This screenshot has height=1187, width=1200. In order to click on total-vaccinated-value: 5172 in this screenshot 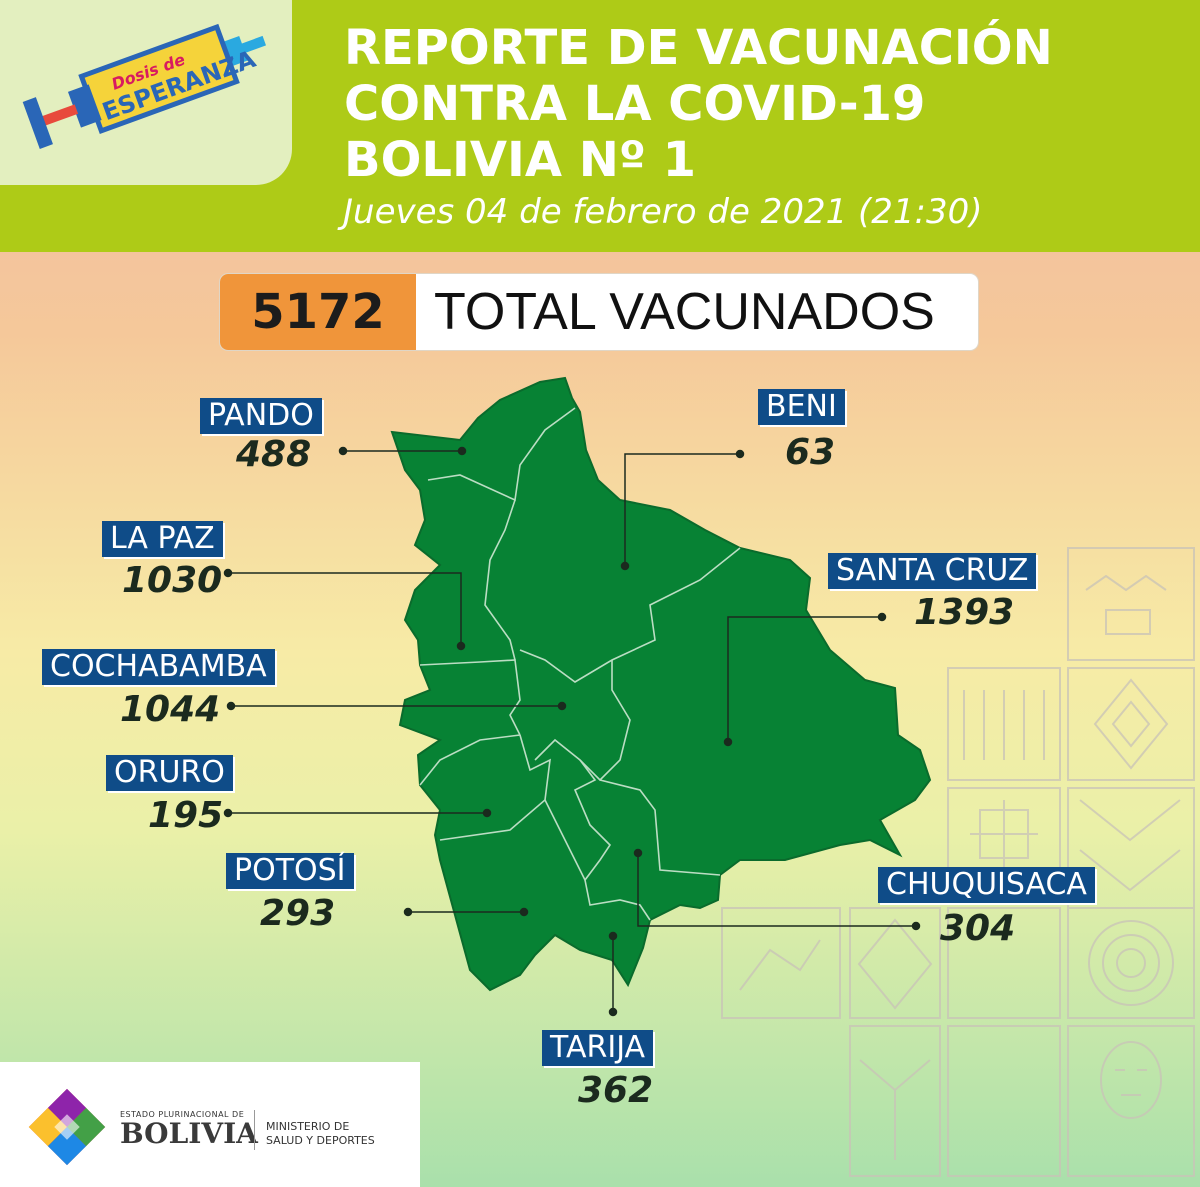, I will do `click(318, 312)`.